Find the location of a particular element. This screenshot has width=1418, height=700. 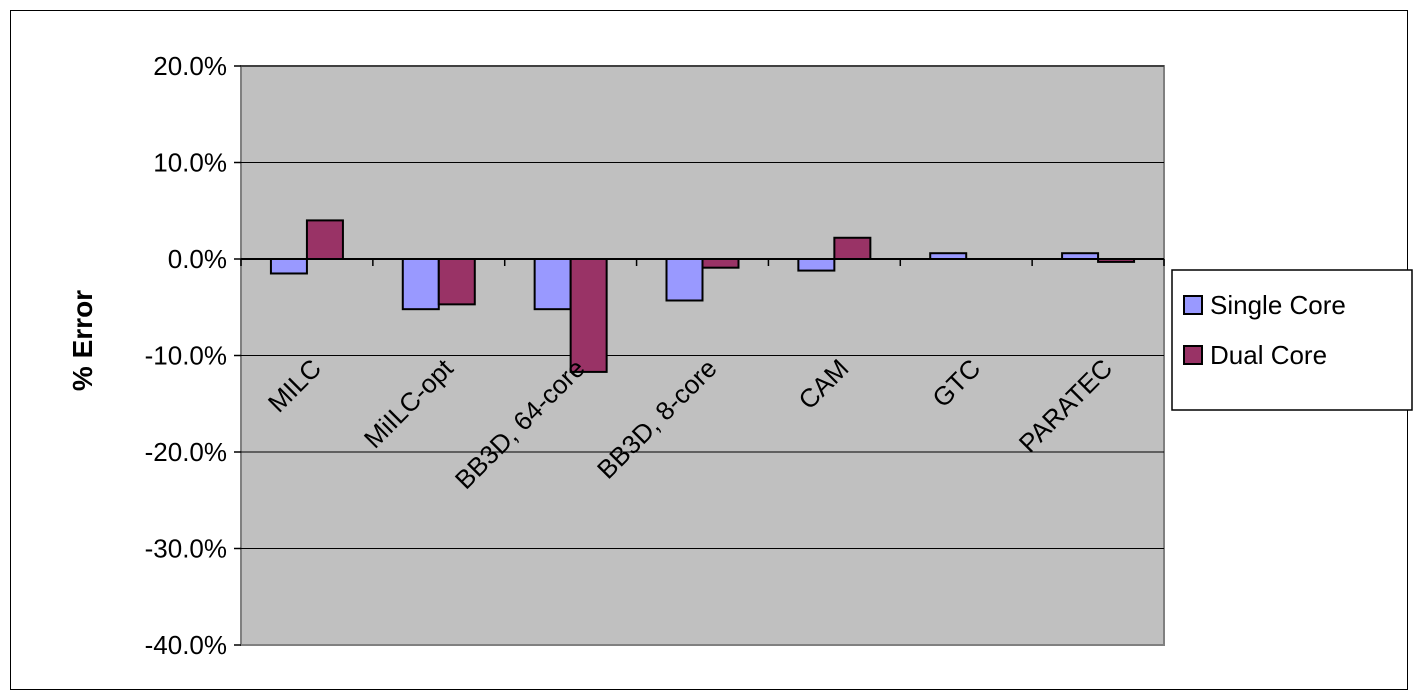

y-tick-label: 20.0% is located at coordinates (190, 66).